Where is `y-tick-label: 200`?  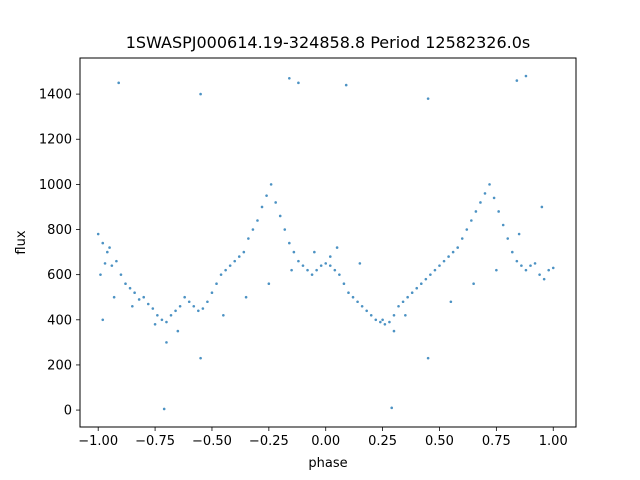 y-tick-label: 200 is located at coordinates (59, 365).